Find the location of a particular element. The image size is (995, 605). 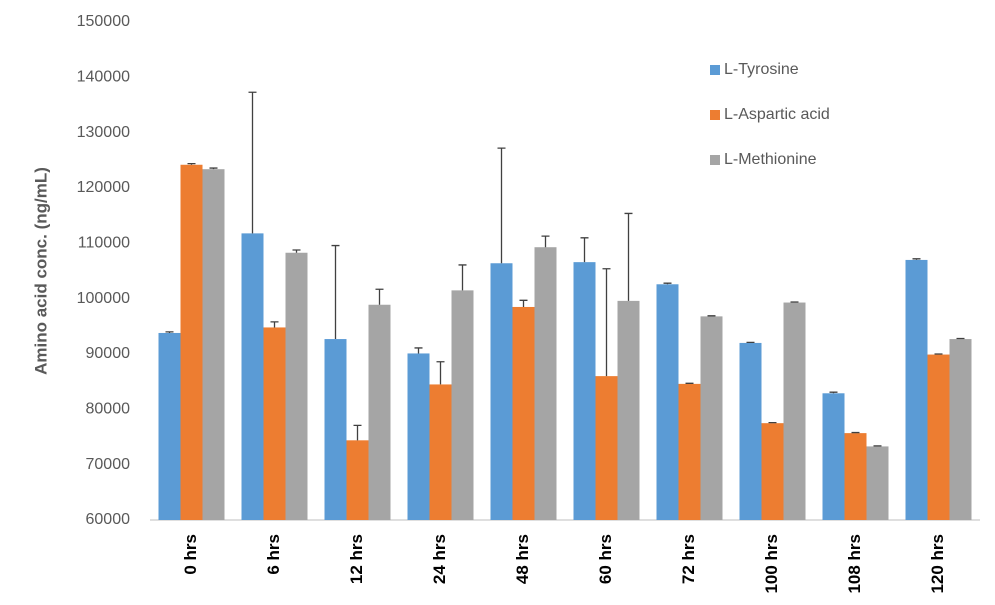

y-tick-label: 90000 is located at coordinates (108, 353).